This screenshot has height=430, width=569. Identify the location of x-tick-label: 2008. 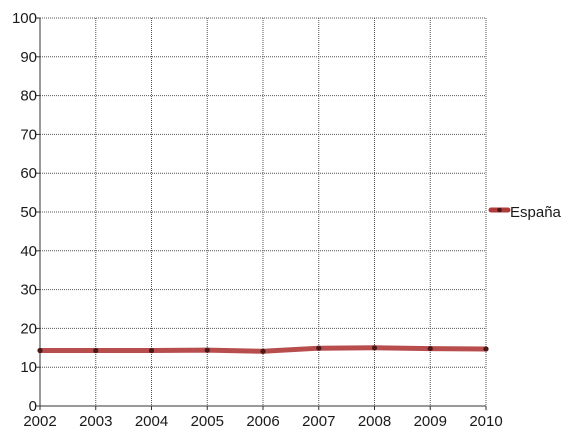
(374, 421).